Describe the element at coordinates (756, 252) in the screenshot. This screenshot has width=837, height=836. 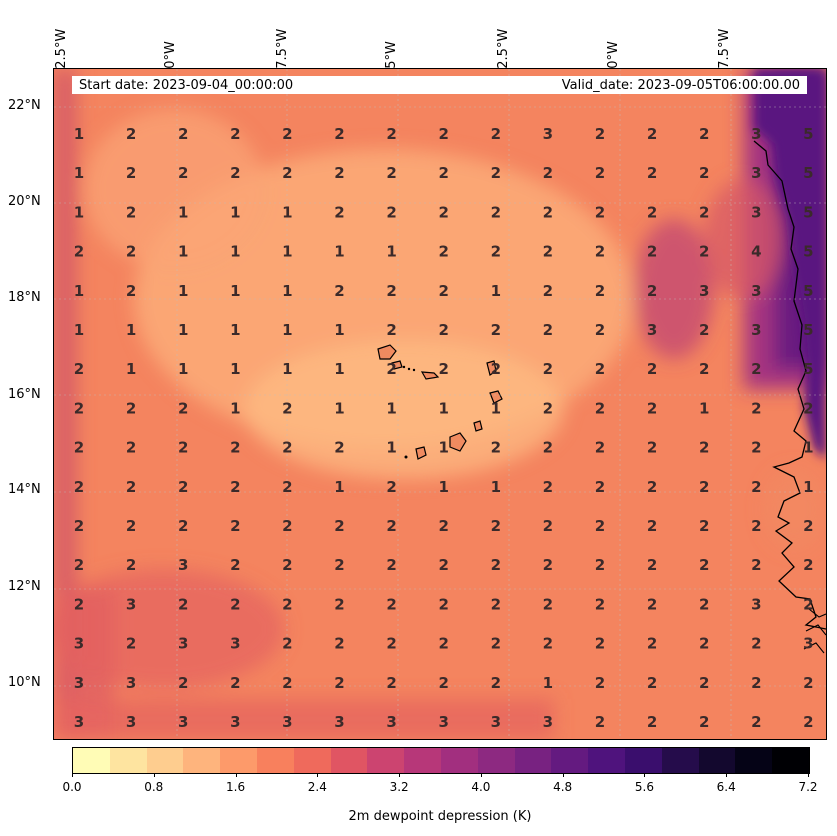
I see `grid-value: 4` at that location.